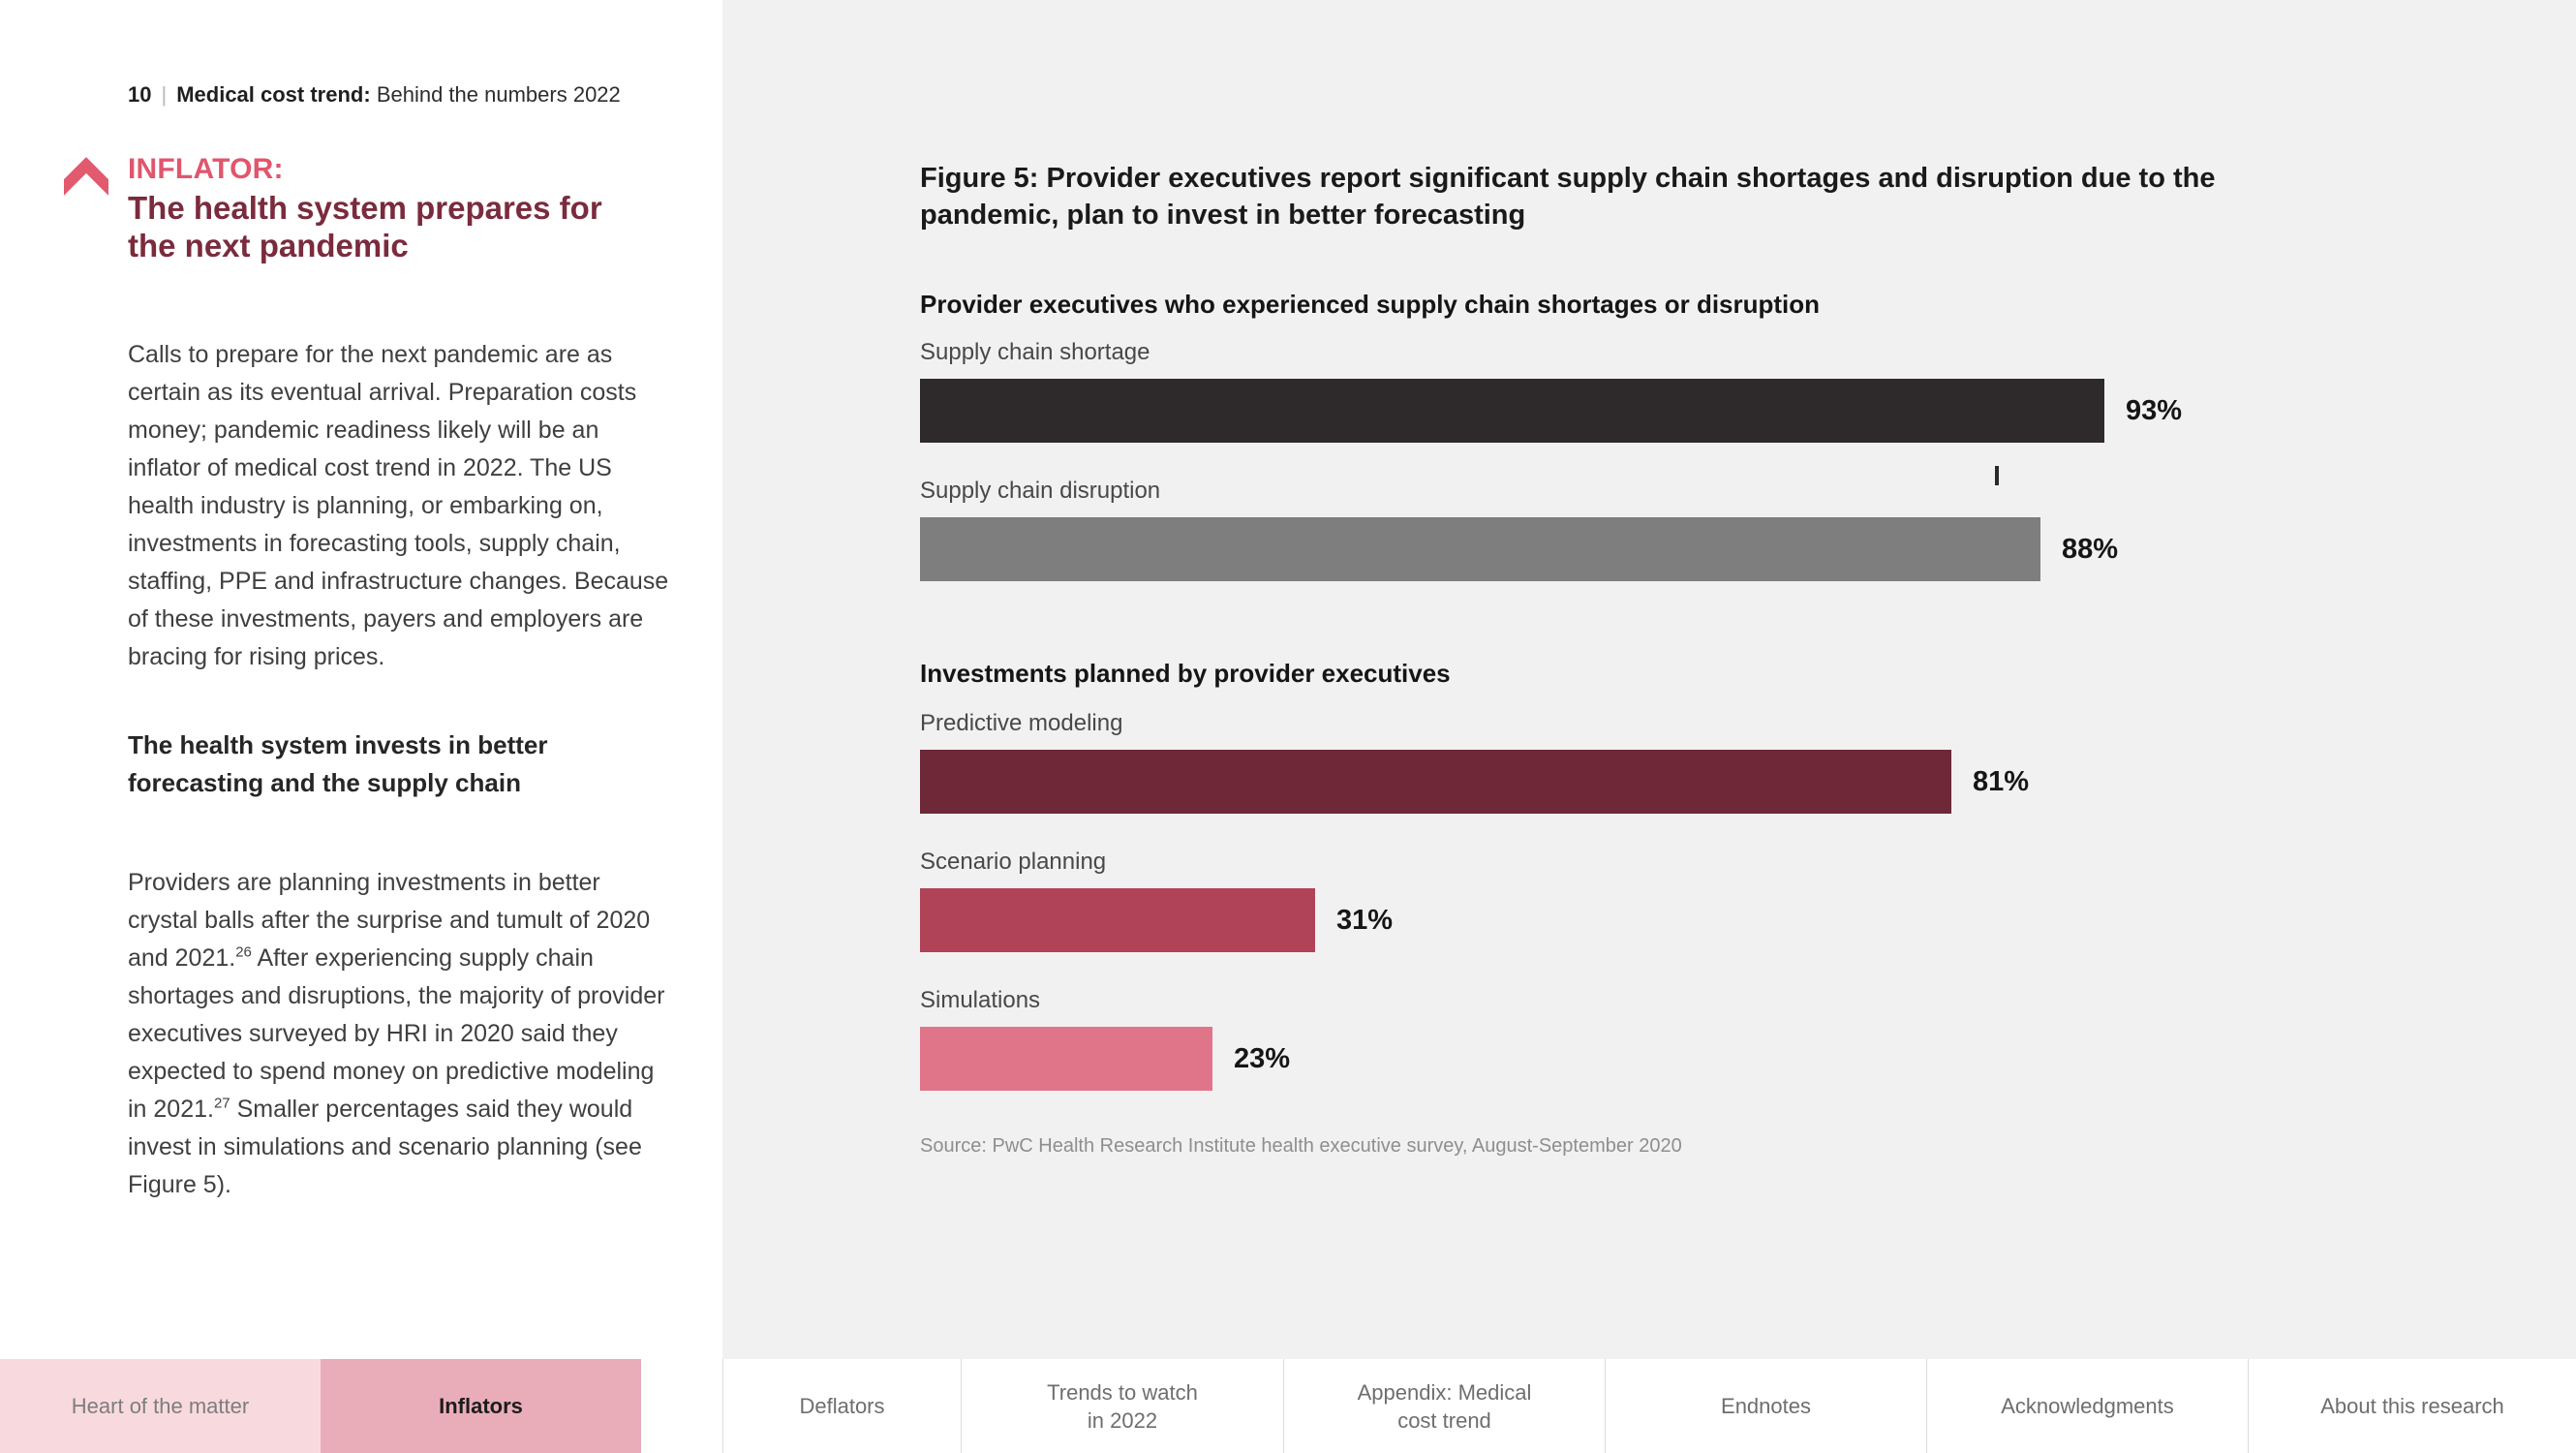 The width and height of the screenshot is (2576, 1453). Describe the element at coordinates (273, 94) in the screenshot. I see `header-title-bold: Medical cost trend:` at that location.